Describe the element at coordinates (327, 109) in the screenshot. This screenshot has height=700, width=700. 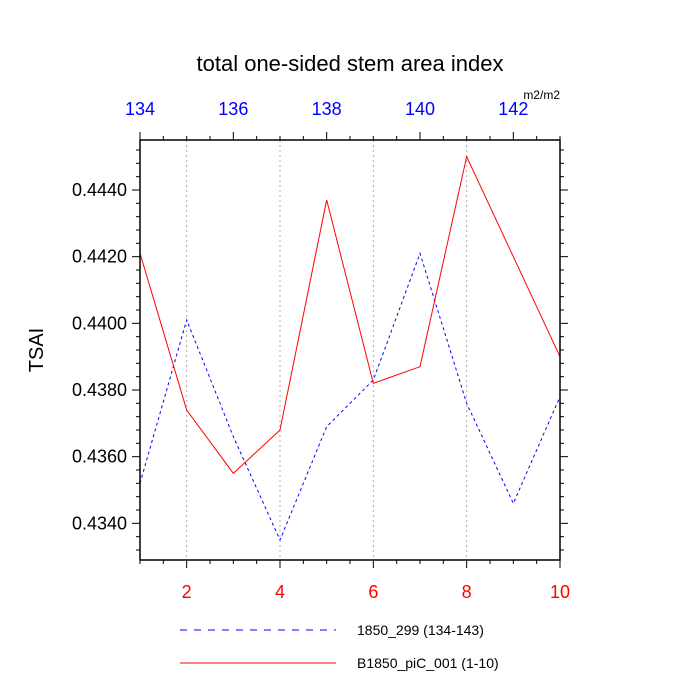
I see `x-top-tick-label: 138` at that location.